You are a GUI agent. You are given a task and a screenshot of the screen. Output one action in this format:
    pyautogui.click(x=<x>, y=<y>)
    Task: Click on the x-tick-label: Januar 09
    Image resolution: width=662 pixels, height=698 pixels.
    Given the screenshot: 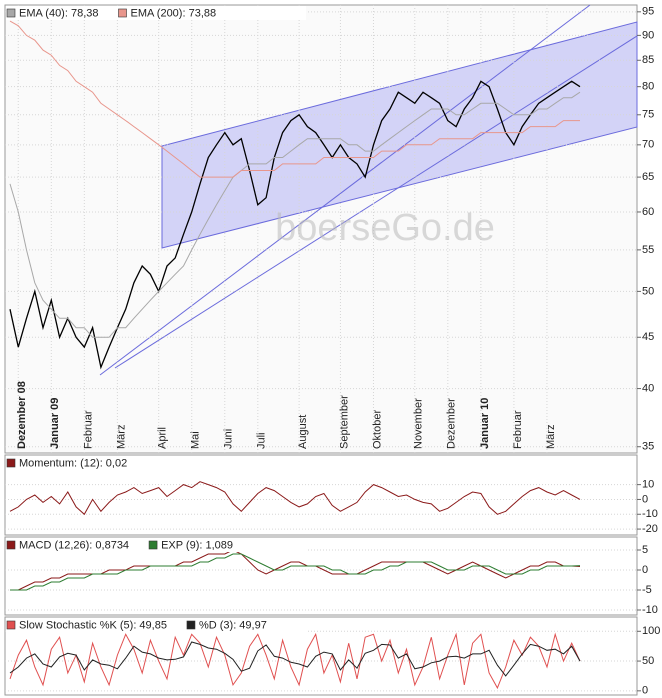 What is the action you would take?
    pyautogui.click(x=55, y=423)
    